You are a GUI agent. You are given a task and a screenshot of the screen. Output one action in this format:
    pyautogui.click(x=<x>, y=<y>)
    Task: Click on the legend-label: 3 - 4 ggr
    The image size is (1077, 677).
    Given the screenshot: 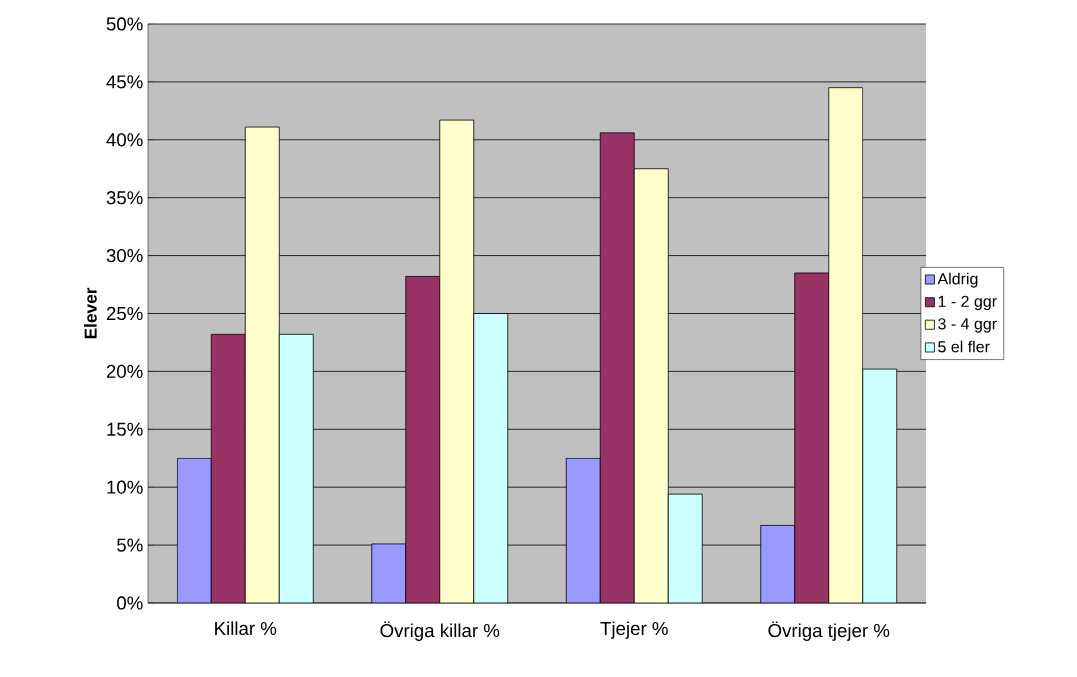 What is the action you would take?
    pyautogui.click(x=967, y=325)
    